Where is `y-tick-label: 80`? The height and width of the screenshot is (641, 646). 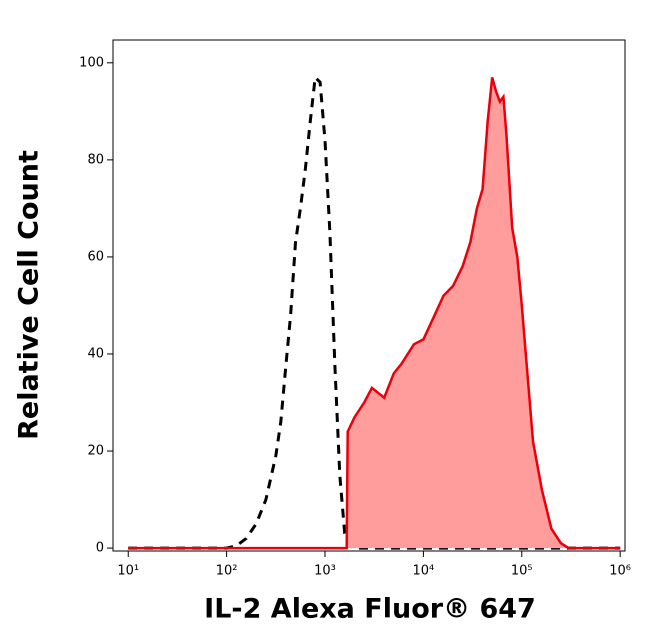 y-tick-label: 80 is located at coordinates (95, 159).